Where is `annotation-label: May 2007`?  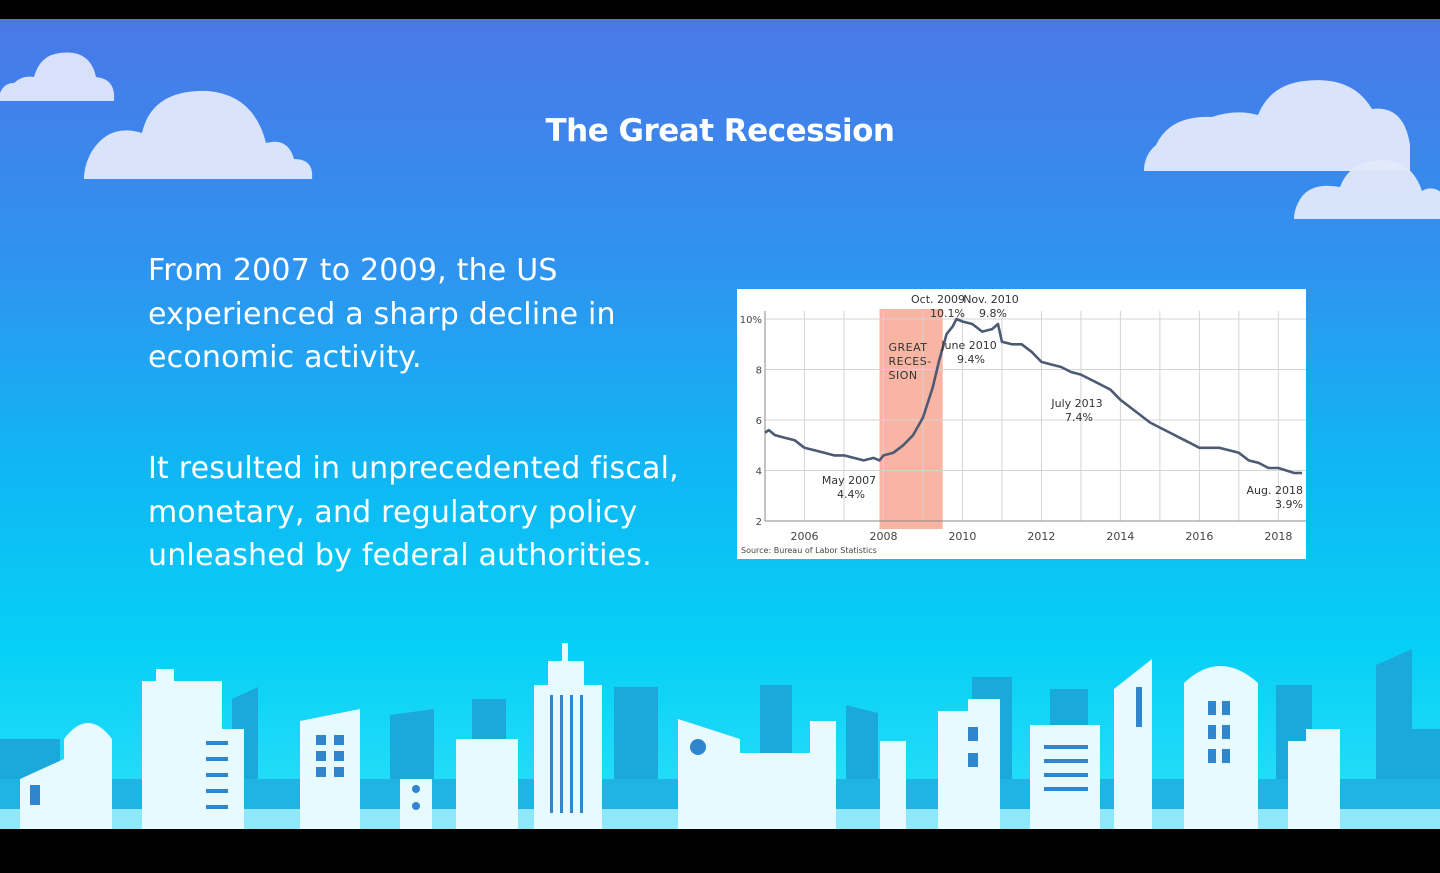
annotation-label: May 2007 is located at coordinates (849, 480).